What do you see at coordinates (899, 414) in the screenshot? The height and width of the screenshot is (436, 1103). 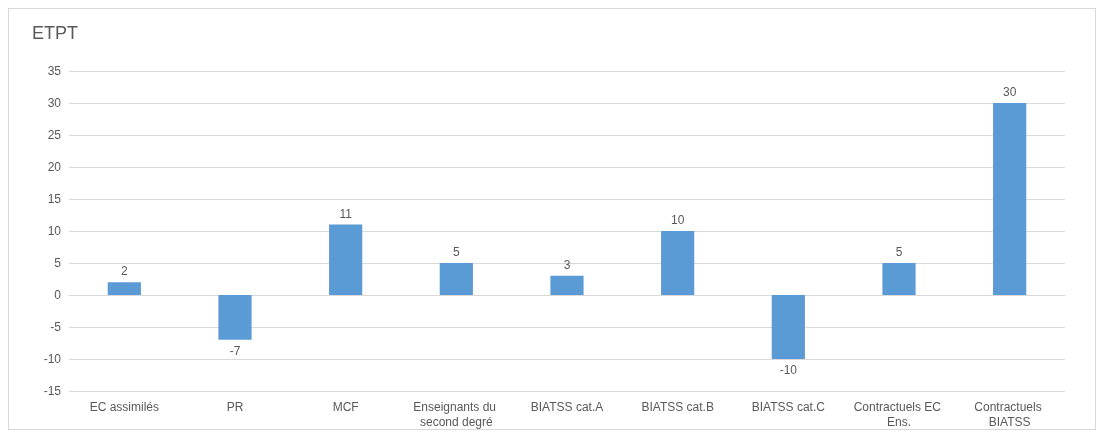 I see `x-tick-label: Contractuels EC Ens.` at bounding box center [899, 414].